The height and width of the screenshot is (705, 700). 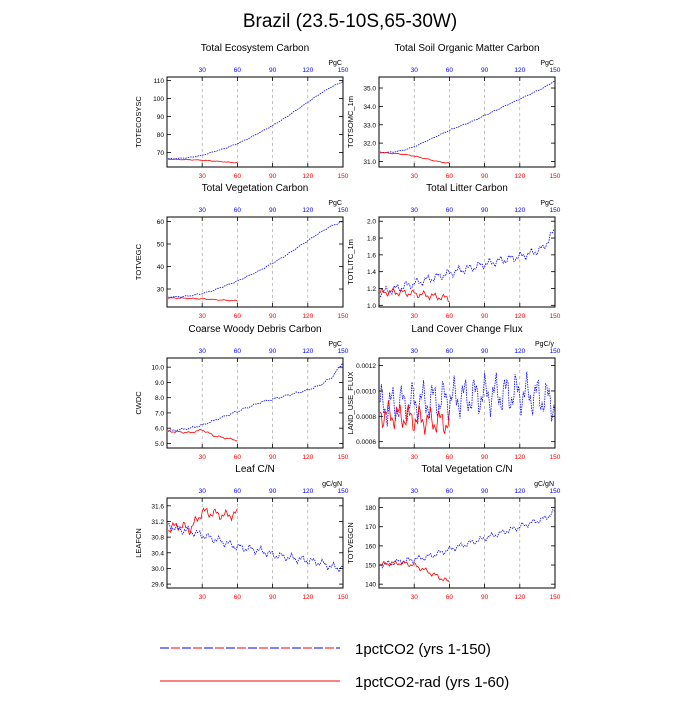 I want to click on y-tick-label: 34.0, so click(x=369, y=107).